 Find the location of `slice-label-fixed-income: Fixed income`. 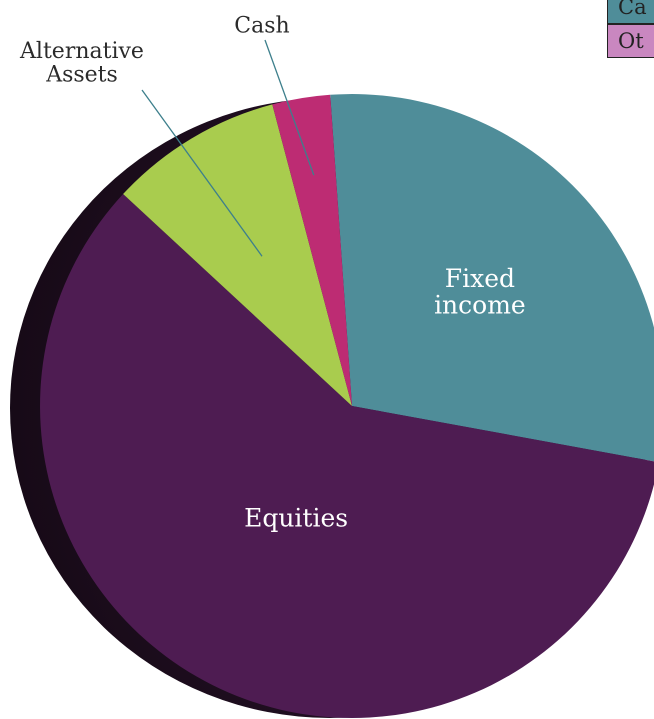

slice-label-fixed-income: Fixed income is located at coordinates (480, 291).